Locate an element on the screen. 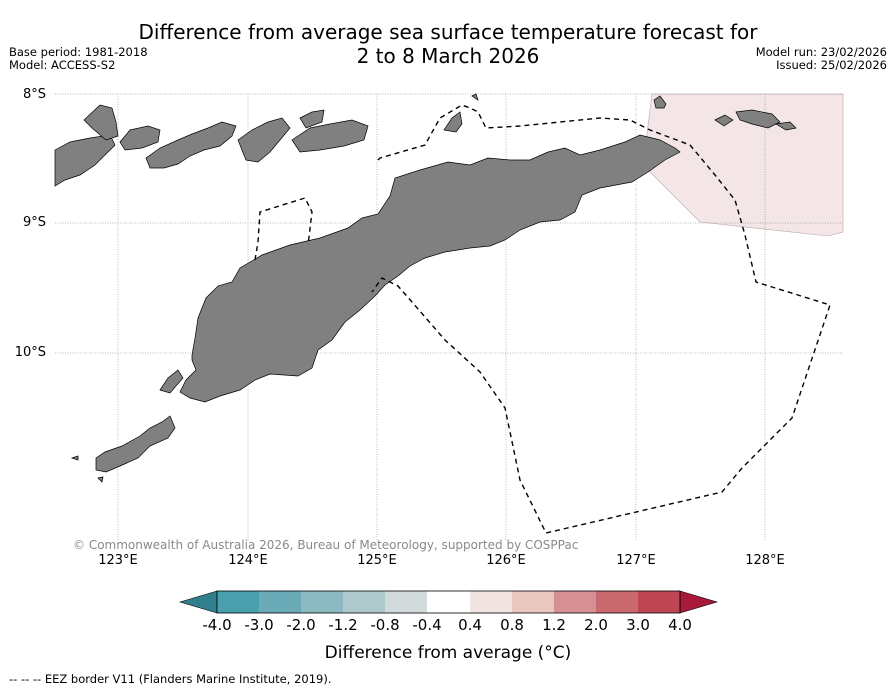  wetar-island is located at coordinates (330, 136).